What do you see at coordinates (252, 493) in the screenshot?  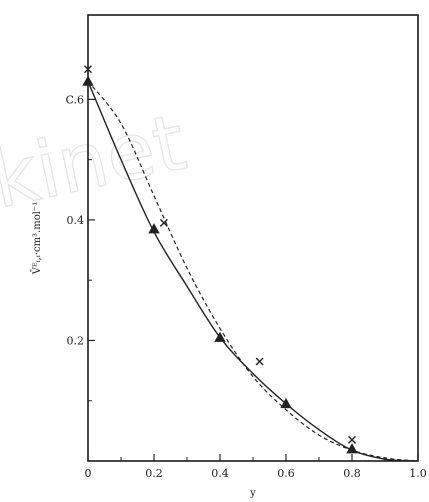 I see `x-axis-label: y` at bounding box center [252, 493].